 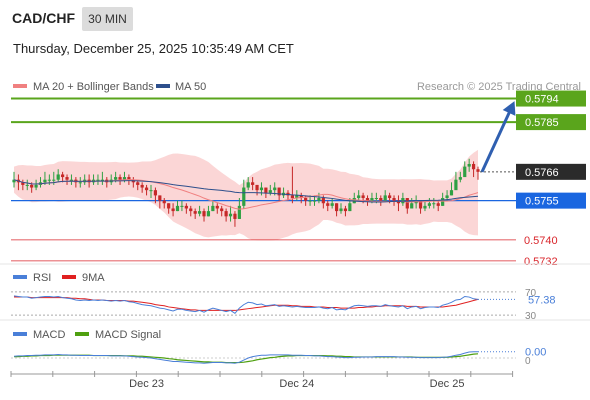 What do you see at coordinates (107, 19) in the screenshot?
I see `interval-badge: 30 MIN` at bounding box center [107, 19].